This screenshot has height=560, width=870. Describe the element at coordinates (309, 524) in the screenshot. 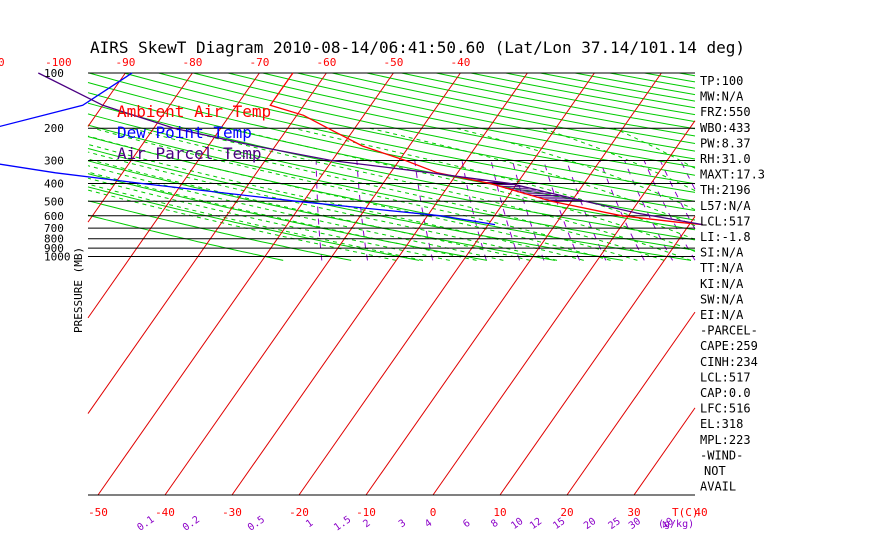

I see `mixing-ratio-tick-label: 1` at that location.